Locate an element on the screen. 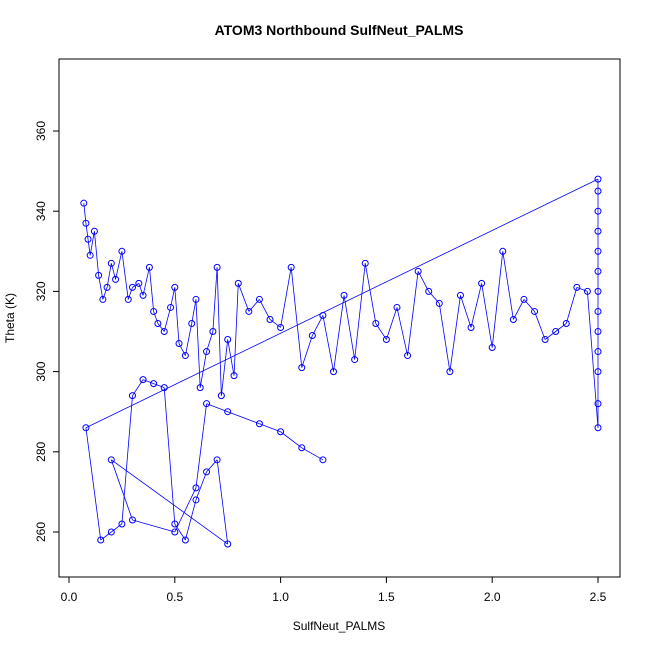  y-tick-label: 260 is located at coordinates (41, 532).